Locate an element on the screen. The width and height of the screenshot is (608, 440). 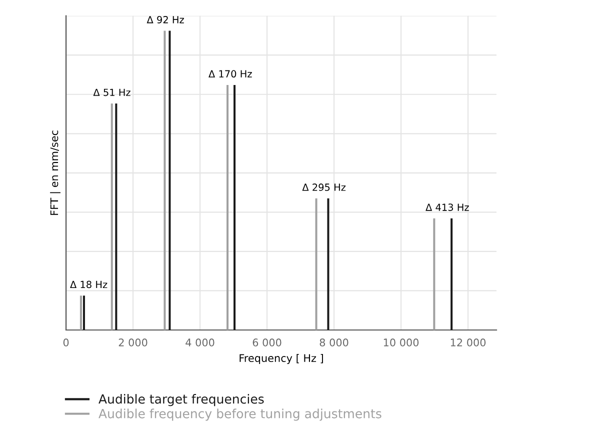
x-axis-title: Frequency [ Hz ] is located at coordinates (281, 359).